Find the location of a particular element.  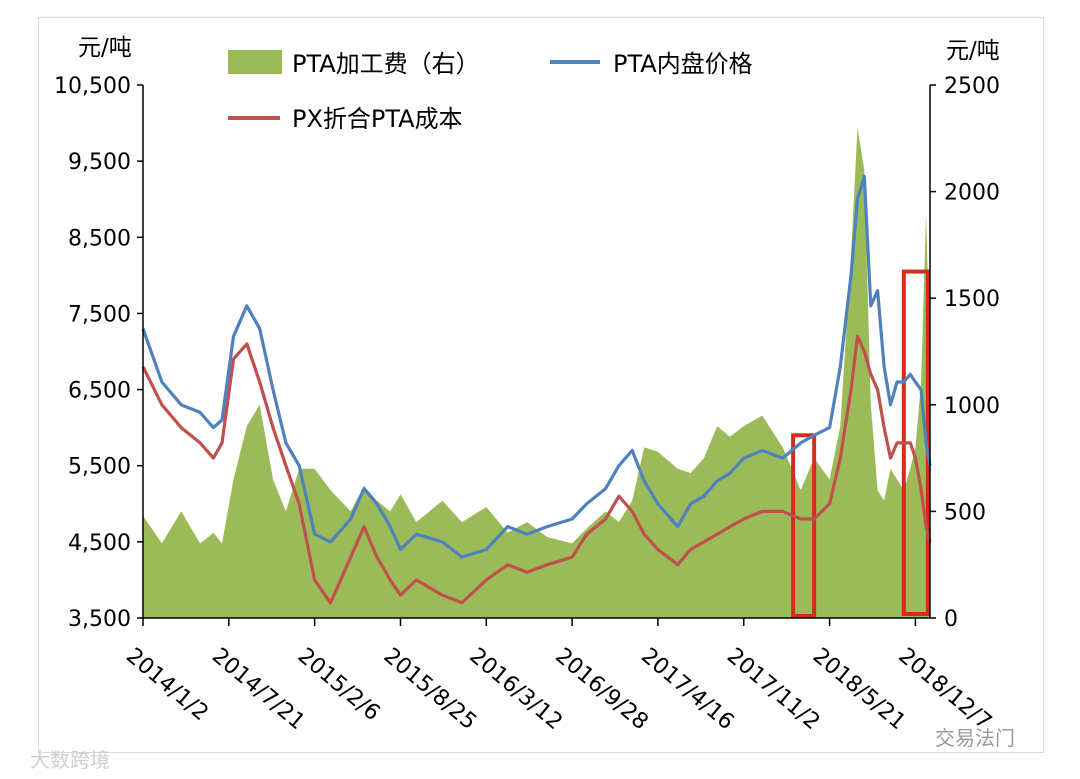

x-tick-label: 2017/4/16 is located at coordinates (687, 689).